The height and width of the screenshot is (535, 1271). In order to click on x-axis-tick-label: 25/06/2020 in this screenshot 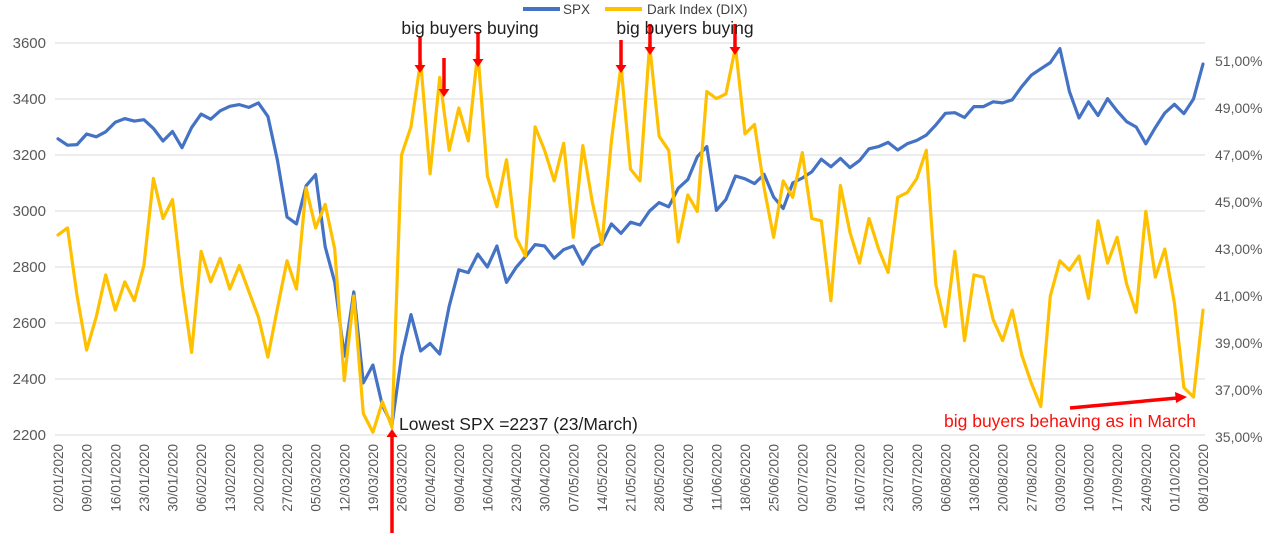, I will do `click(774, 478)`.